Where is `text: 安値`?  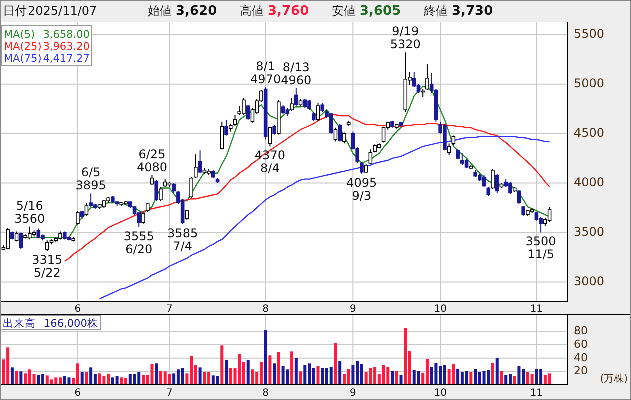
text: 安値 is located at coordinates (344, 11).